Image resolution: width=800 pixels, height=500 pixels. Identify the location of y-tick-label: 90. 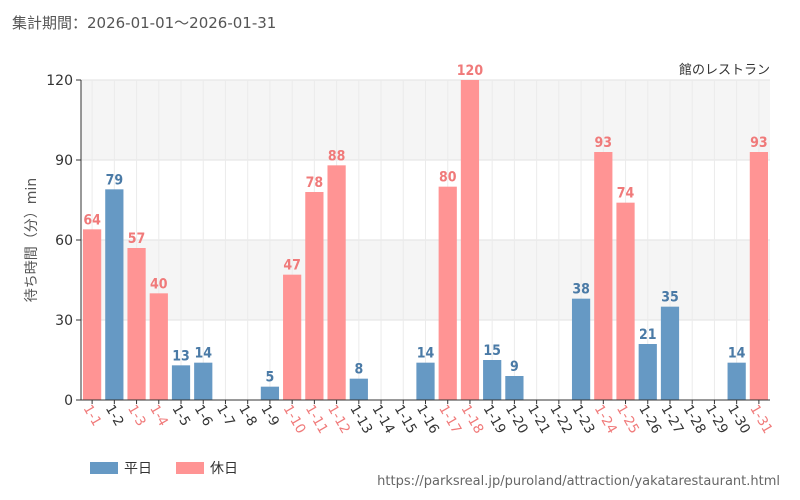
(64, 161).